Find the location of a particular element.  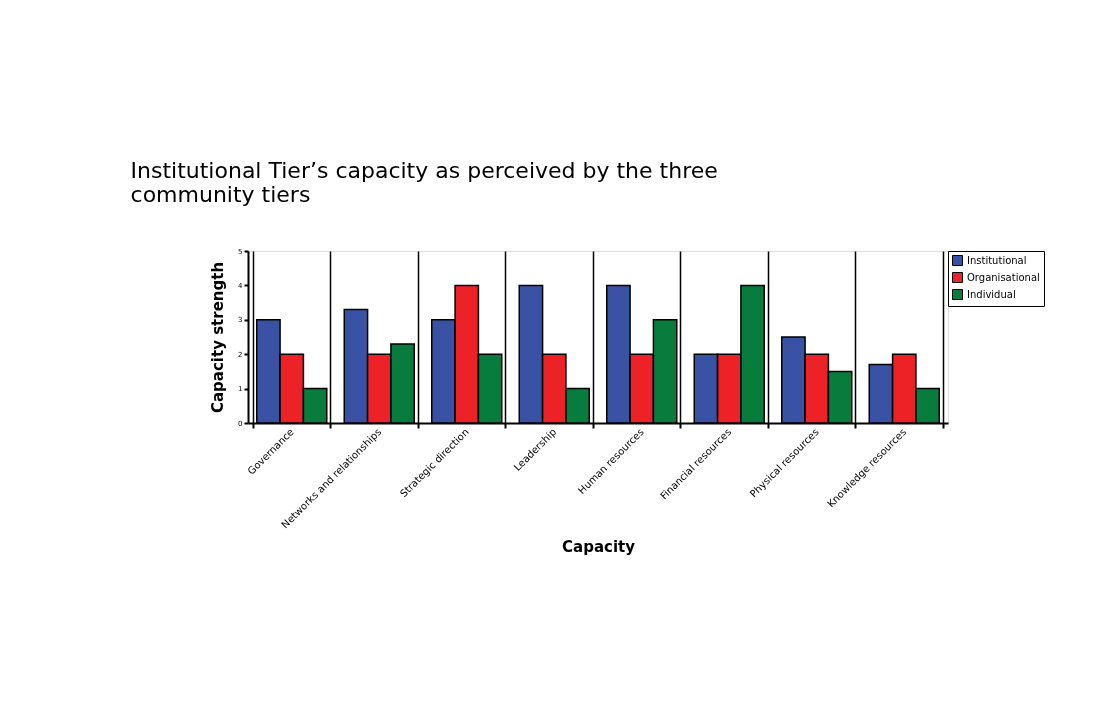

y-axis-title: Capacity strength is located at coordinates (218, 337).